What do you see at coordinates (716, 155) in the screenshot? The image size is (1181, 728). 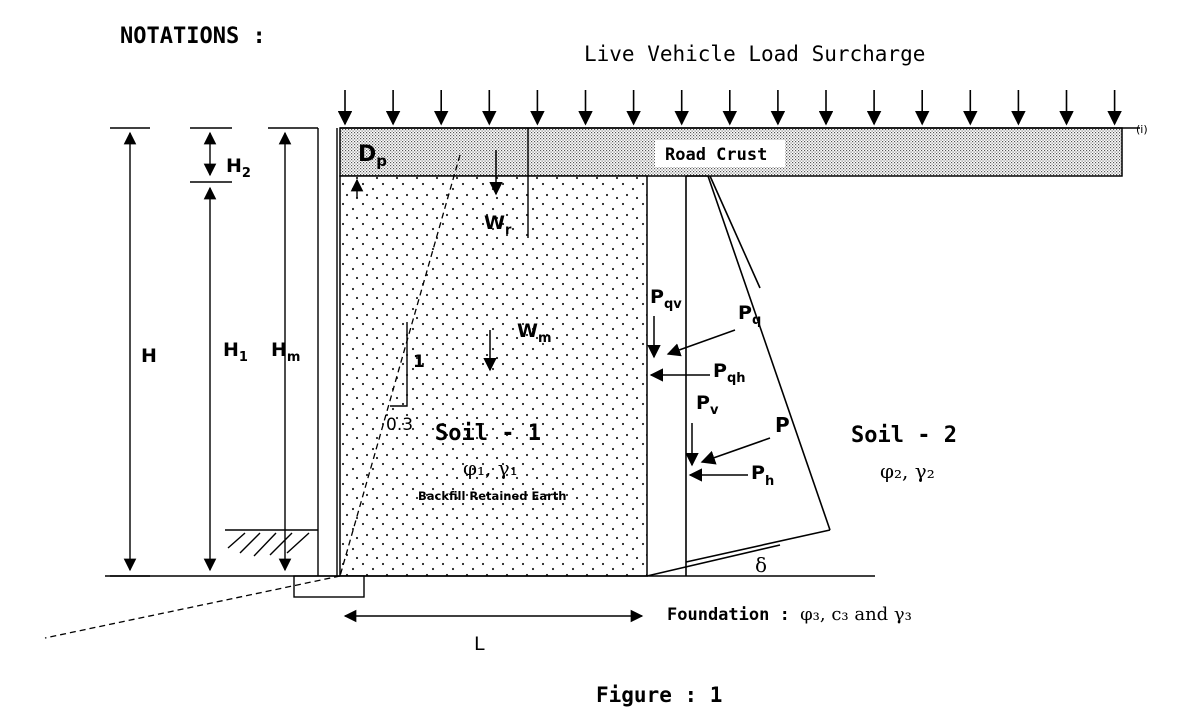 I see `road-crust-label: Road Crust` at bounding box center [716, 155].